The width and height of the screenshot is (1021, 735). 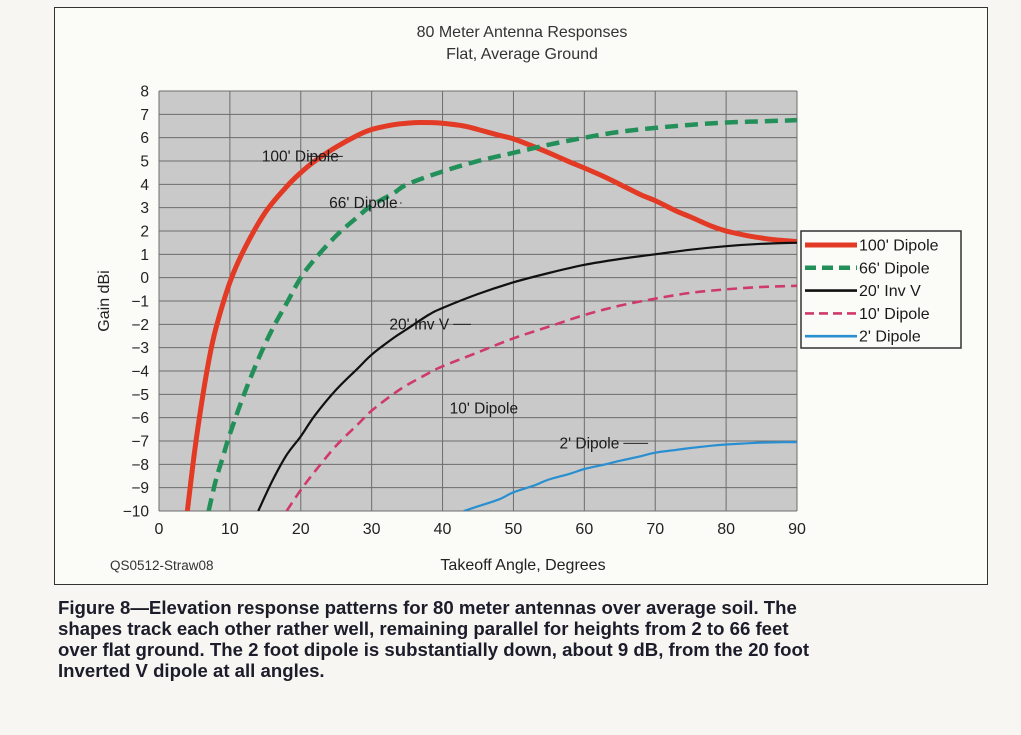 What do you see at coordinates (144, 255) in the screenshot?
I see `y-tick-label: 1` at bounding box center [144, 255].